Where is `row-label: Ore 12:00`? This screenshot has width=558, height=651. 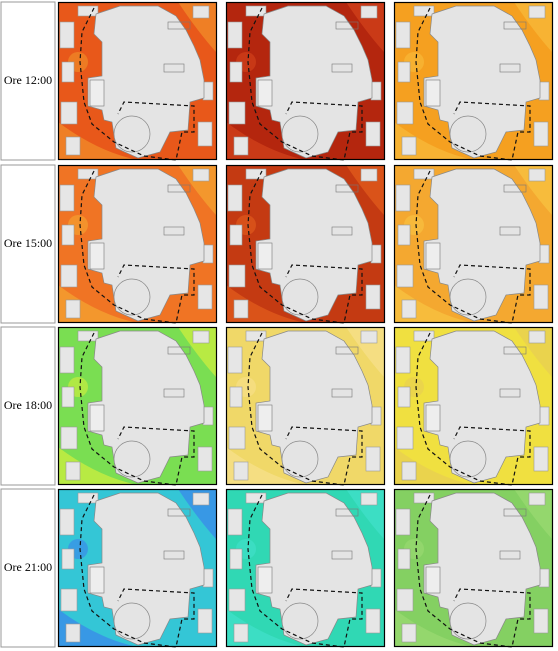
row-label: Ore 12:00 is located at coordinates (28, 80).